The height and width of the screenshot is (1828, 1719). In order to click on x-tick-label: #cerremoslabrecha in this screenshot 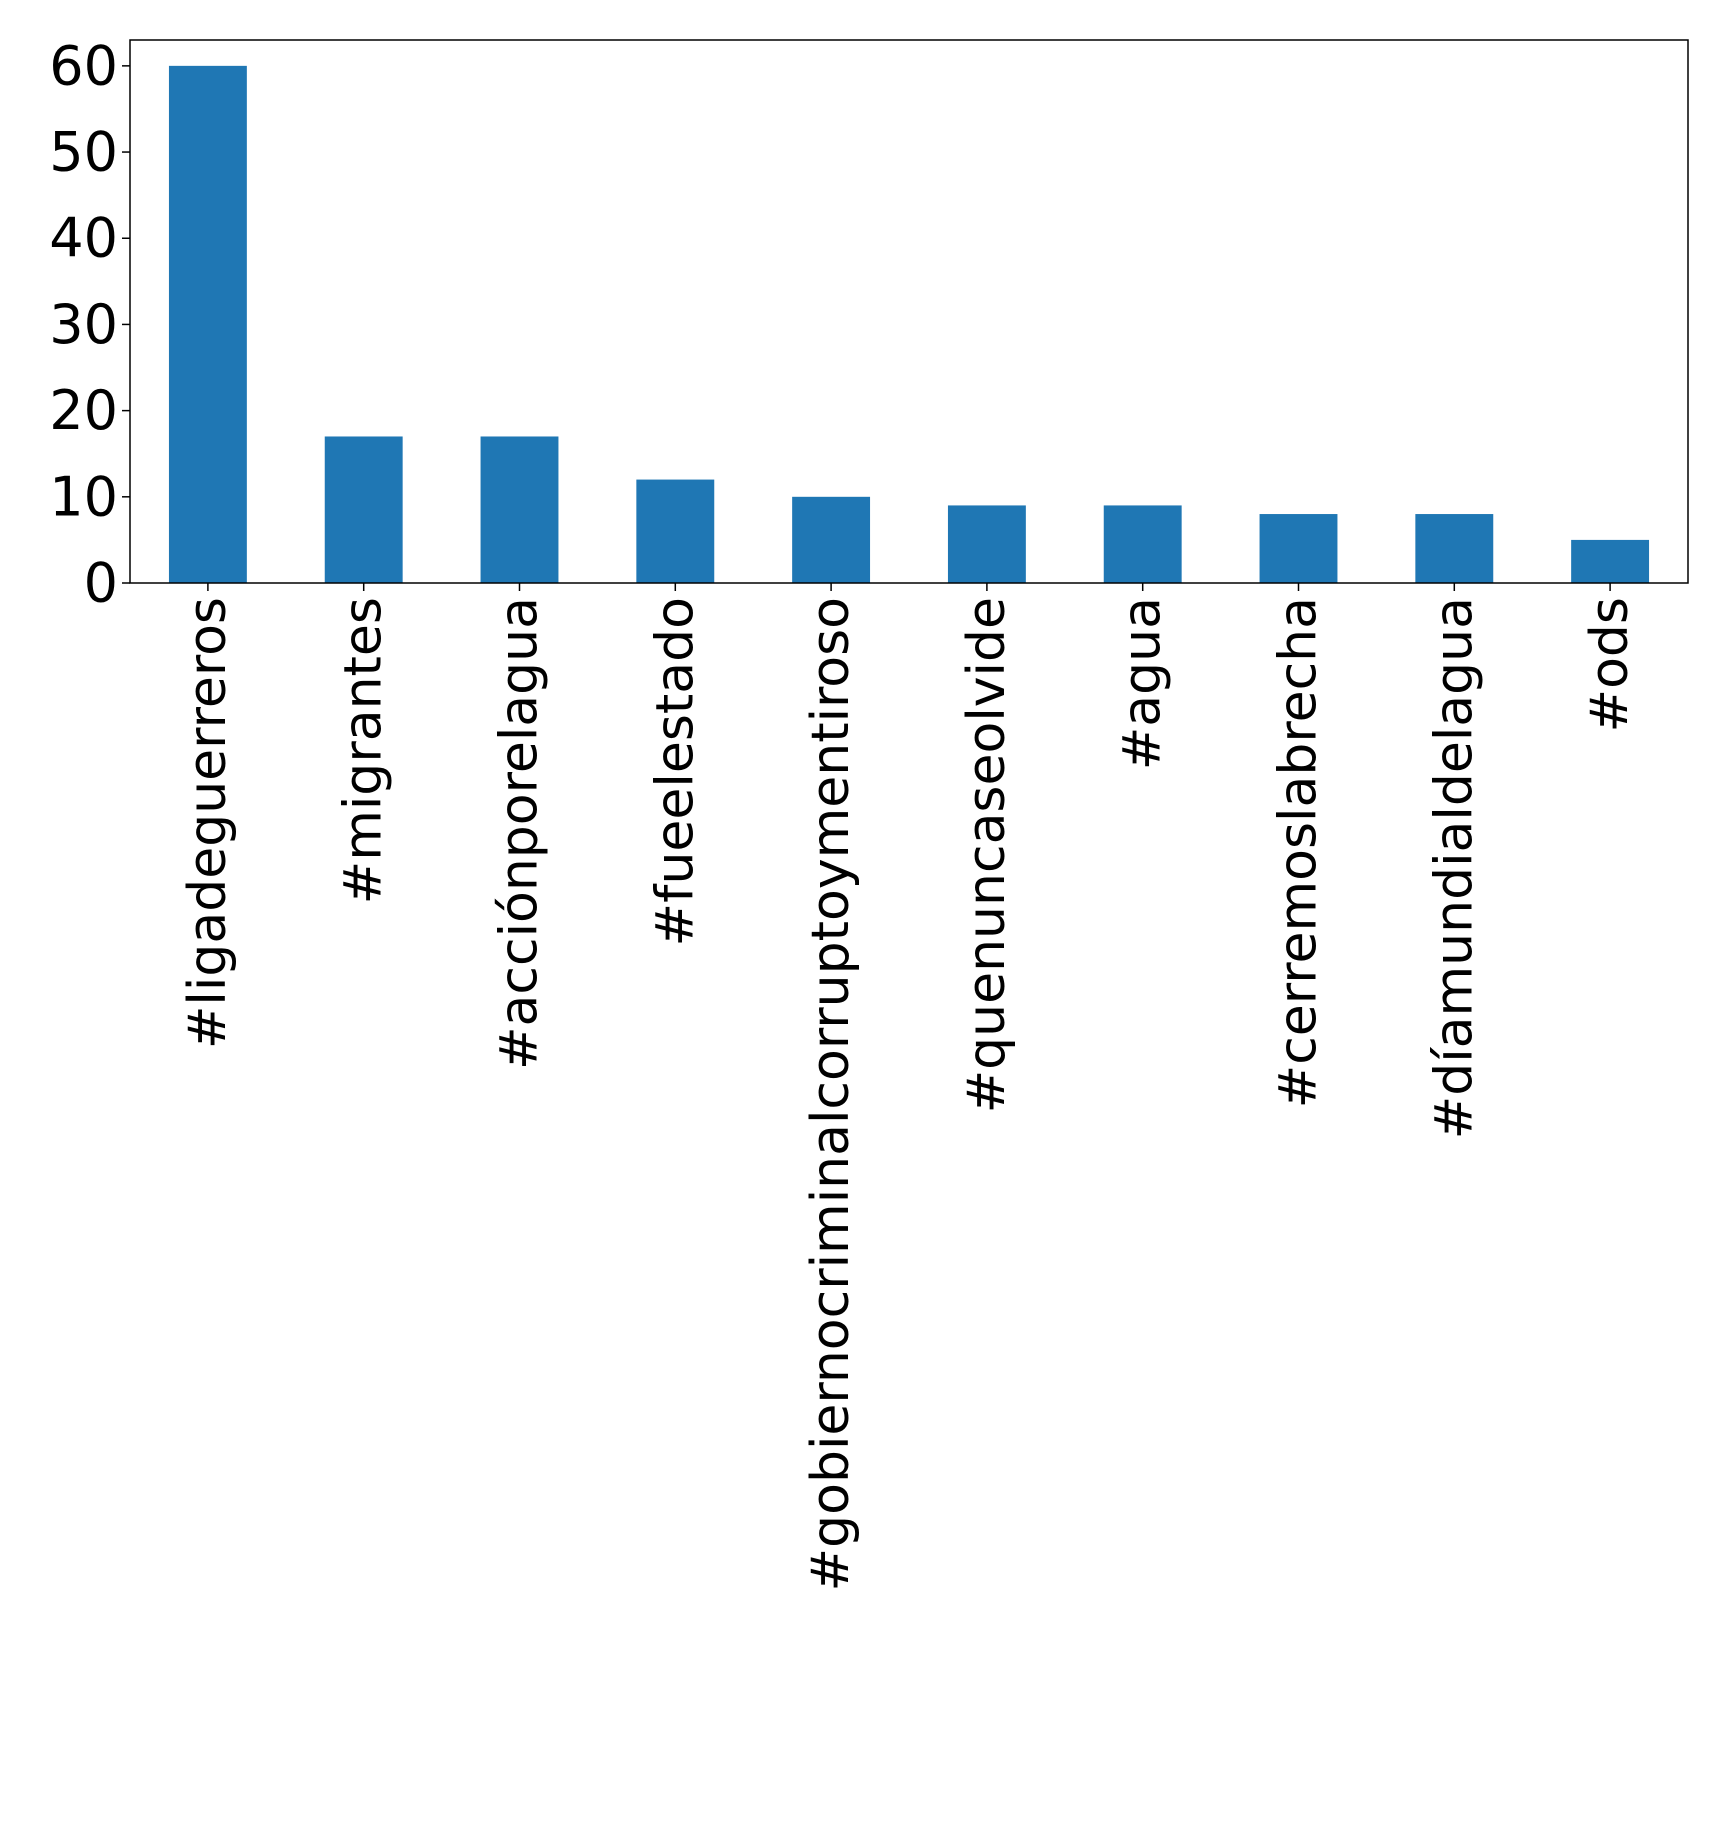, I will do `click(1299, 852)`.